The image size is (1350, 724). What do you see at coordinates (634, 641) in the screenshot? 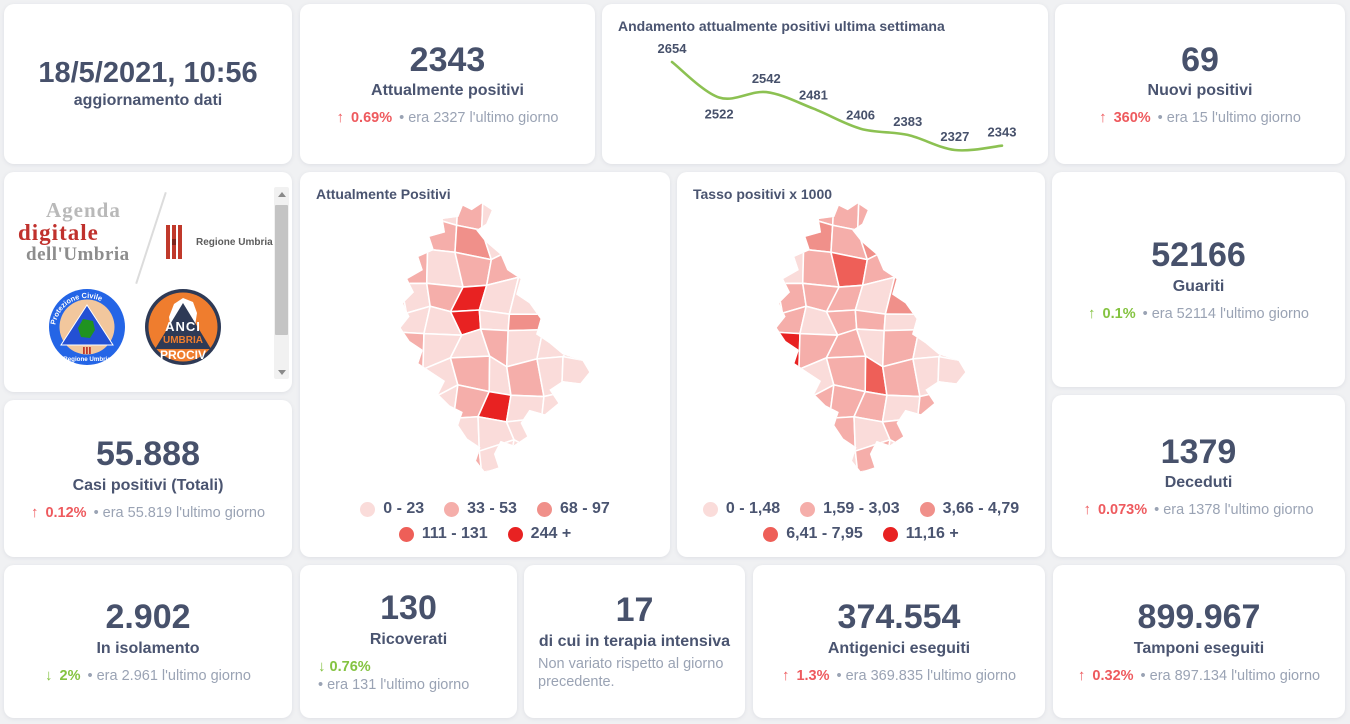
I see `stat-label: di cui in terapia intensiva` at bounding box center [634, 641].